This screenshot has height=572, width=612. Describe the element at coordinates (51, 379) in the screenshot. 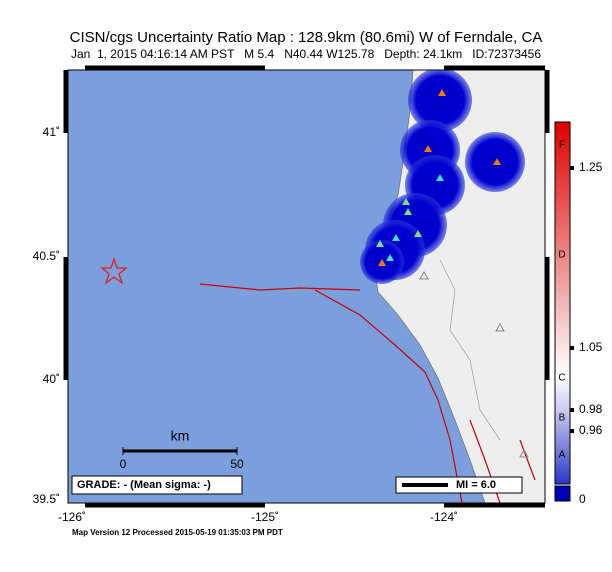

I see `lat-label: 40˚` at that location.